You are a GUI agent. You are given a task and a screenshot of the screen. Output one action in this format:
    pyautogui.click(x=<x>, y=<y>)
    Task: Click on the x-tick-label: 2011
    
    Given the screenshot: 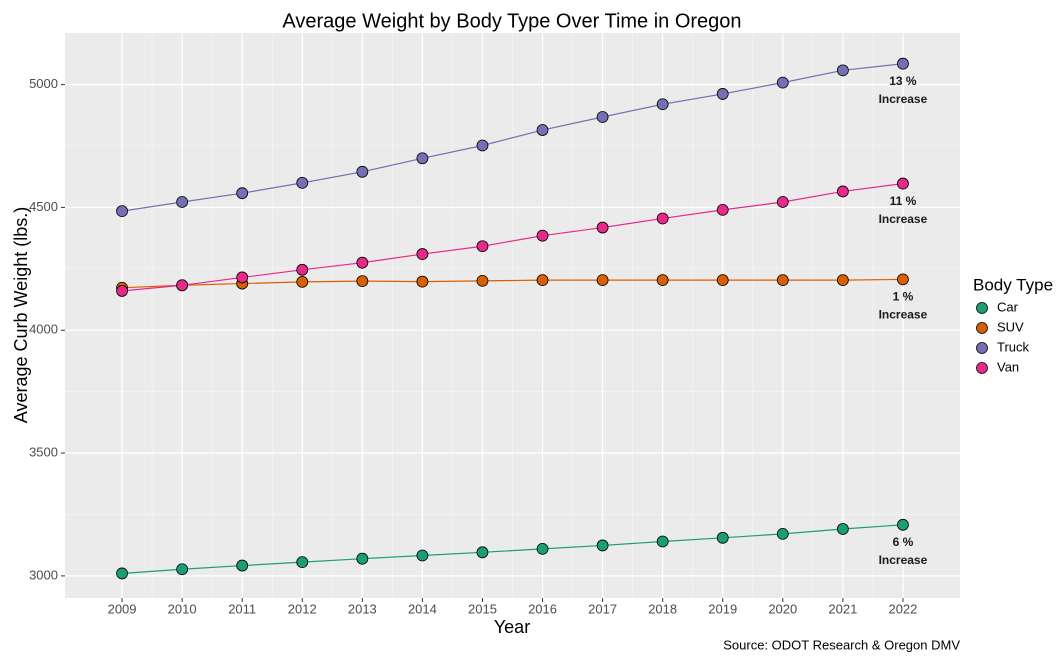 What is the action you would take?
    pyautogui.click(x=242, y=608)
    